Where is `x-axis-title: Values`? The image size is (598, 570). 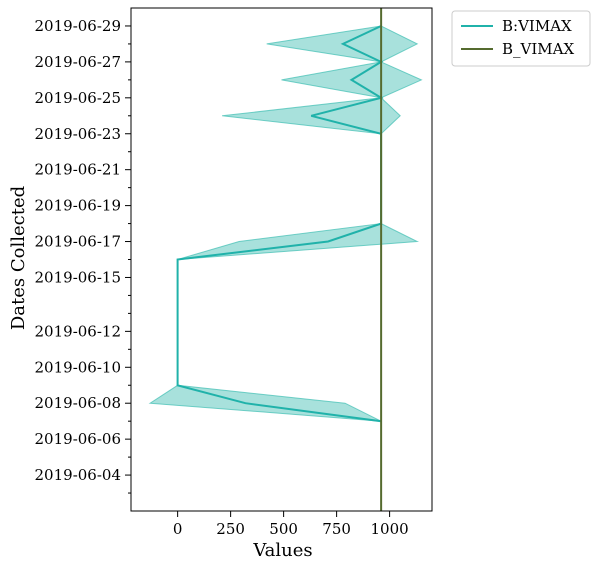
x-axis-title: Values is located at coordinates (282, 550).